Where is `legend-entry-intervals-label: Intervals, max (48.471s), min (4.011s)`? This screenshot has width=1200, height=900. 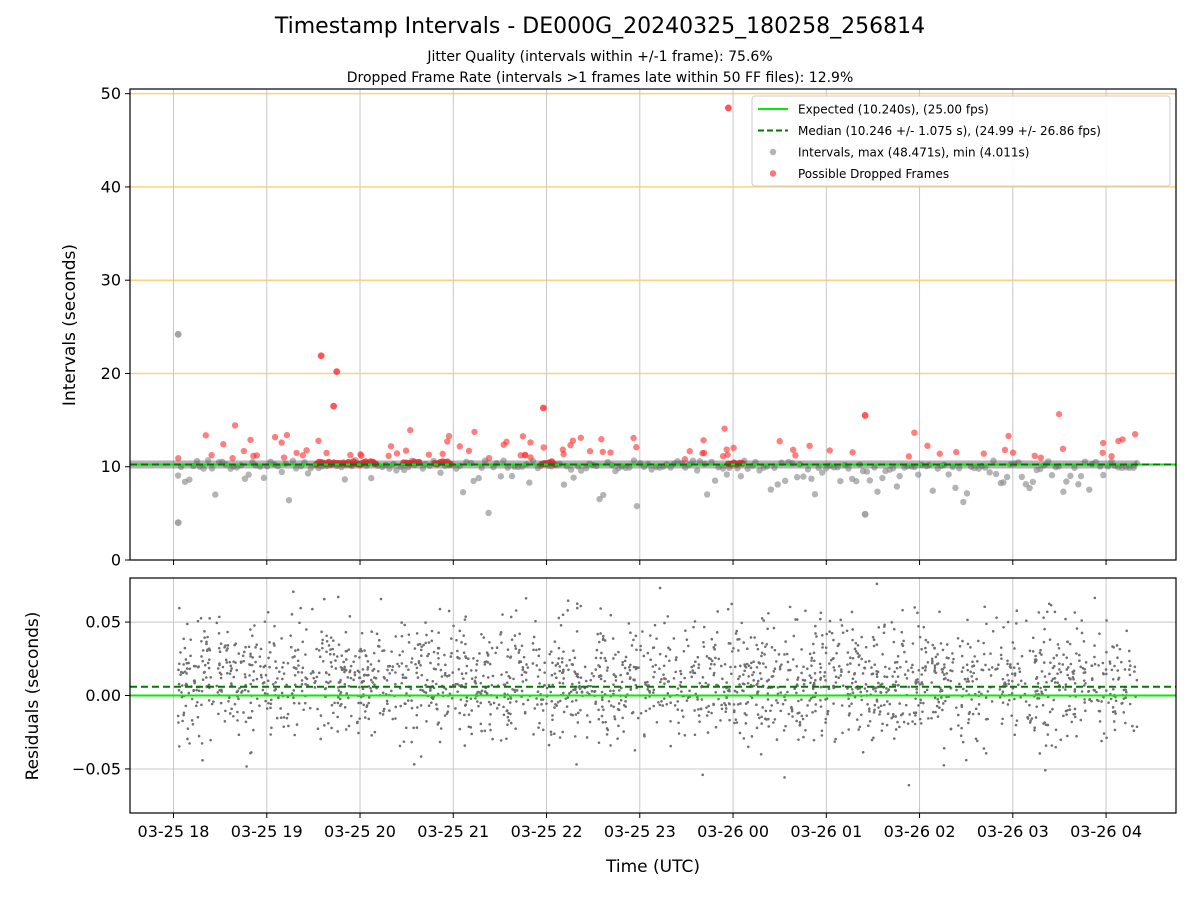 legend-entry-intervals-label: Intervals, max (48.471s), min (4.011s) is located at coordinates (913, 153).